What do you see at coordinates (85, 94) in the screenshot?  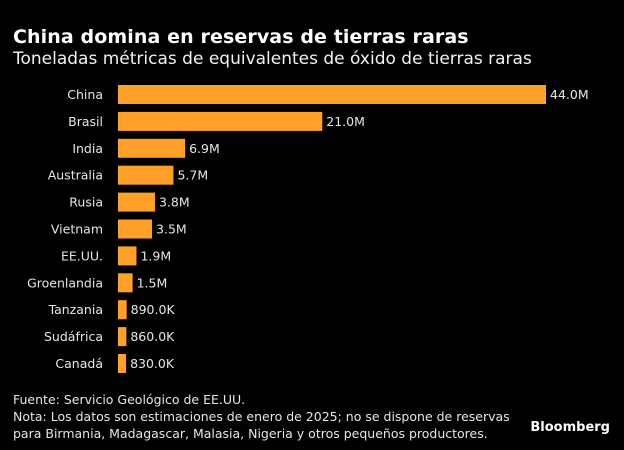 I see `category-label: China` at bounding box center [85, 94].